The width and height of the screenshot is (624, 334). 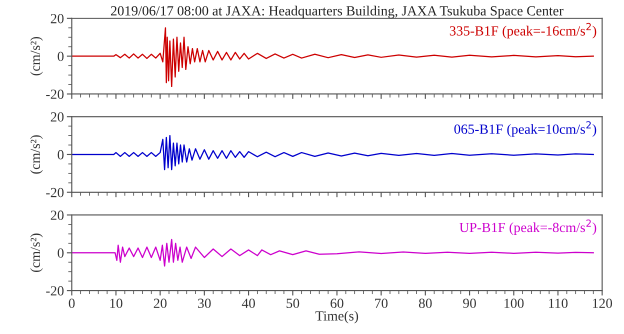 What do you see at coordinates (523, 30) in the screenshot?
I see `series-label: 335-B1F (peak=-16cm/s$^{2}$)` at bounding box center [523, 30].